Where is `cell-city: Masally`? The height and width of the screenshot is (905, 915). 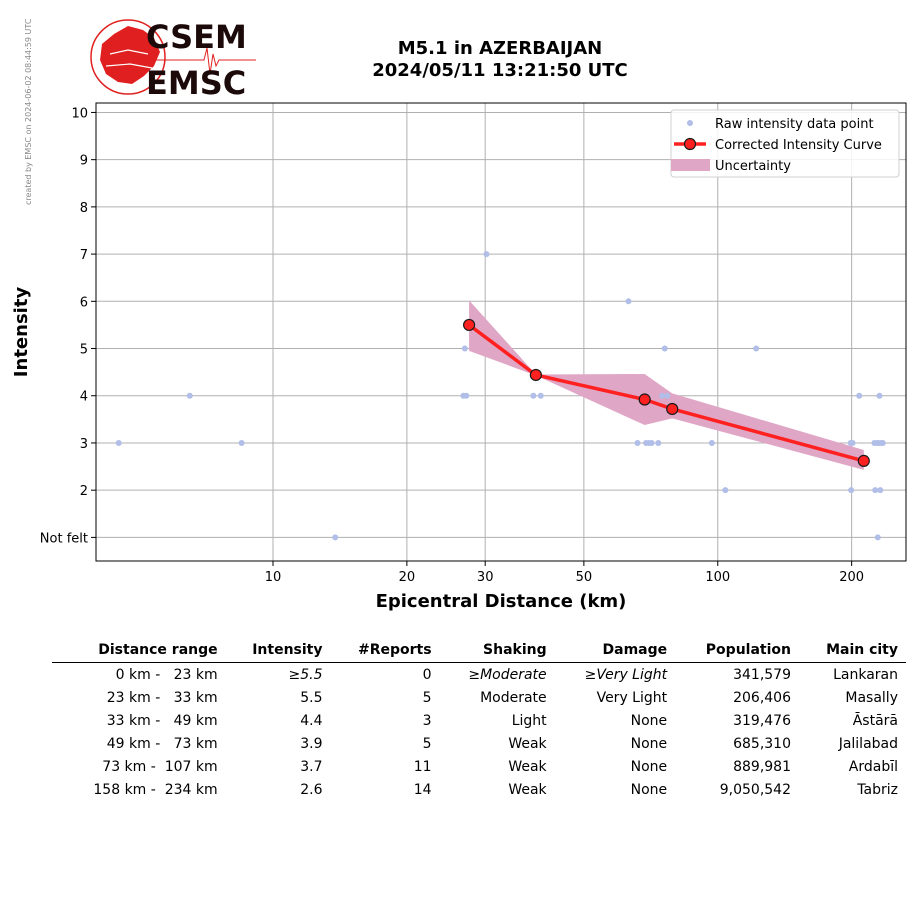
cell-city: Masally is located at coordinates (871, 698).